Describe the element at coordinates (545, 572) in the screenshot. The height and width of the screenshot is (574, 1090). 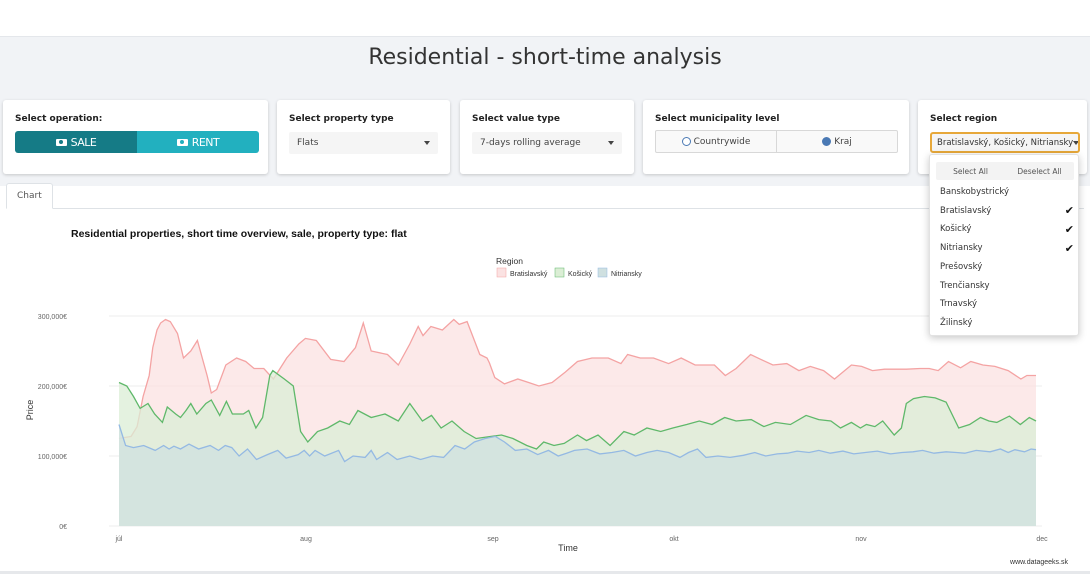
I see `footer-divider` at that location.